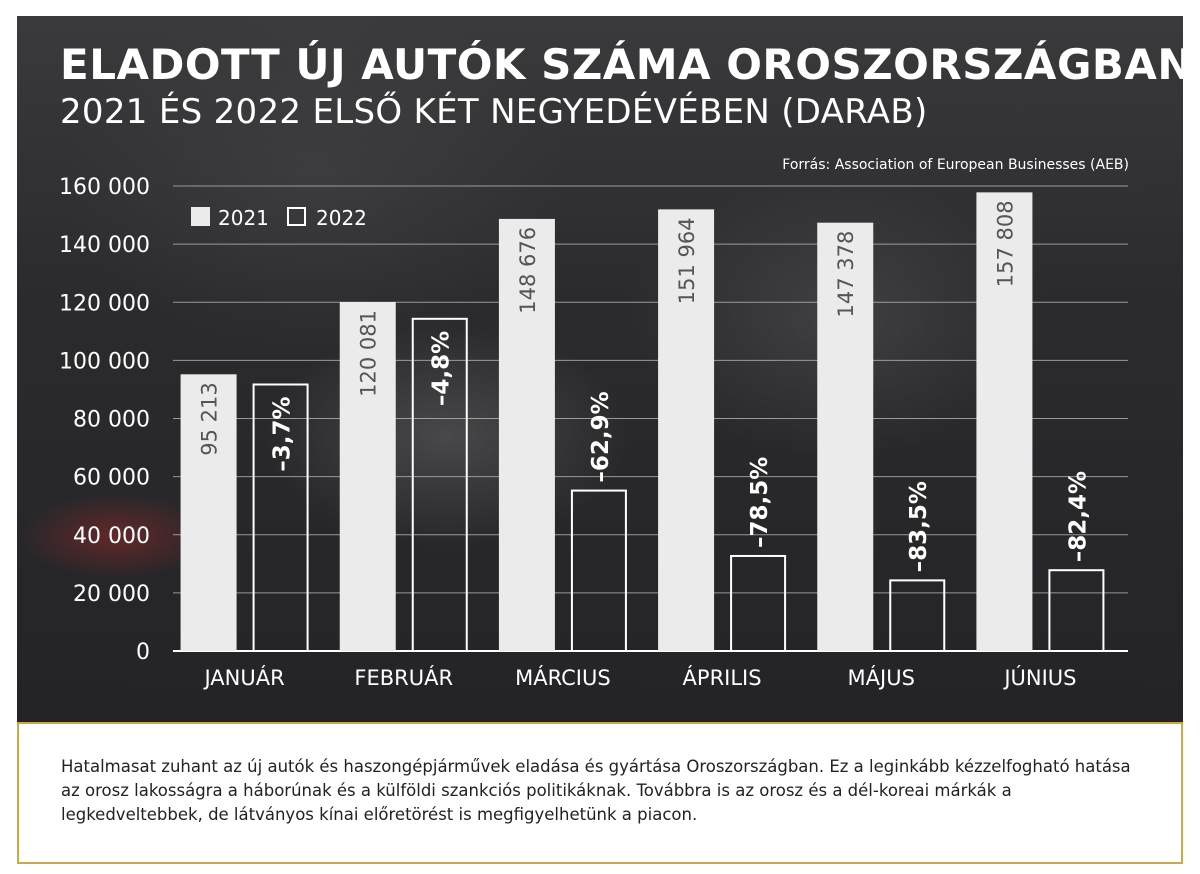 The height and width of the screenshot is (874, 1200). I want to click on bar-label-2022: –83,5%, so click(919, 526).